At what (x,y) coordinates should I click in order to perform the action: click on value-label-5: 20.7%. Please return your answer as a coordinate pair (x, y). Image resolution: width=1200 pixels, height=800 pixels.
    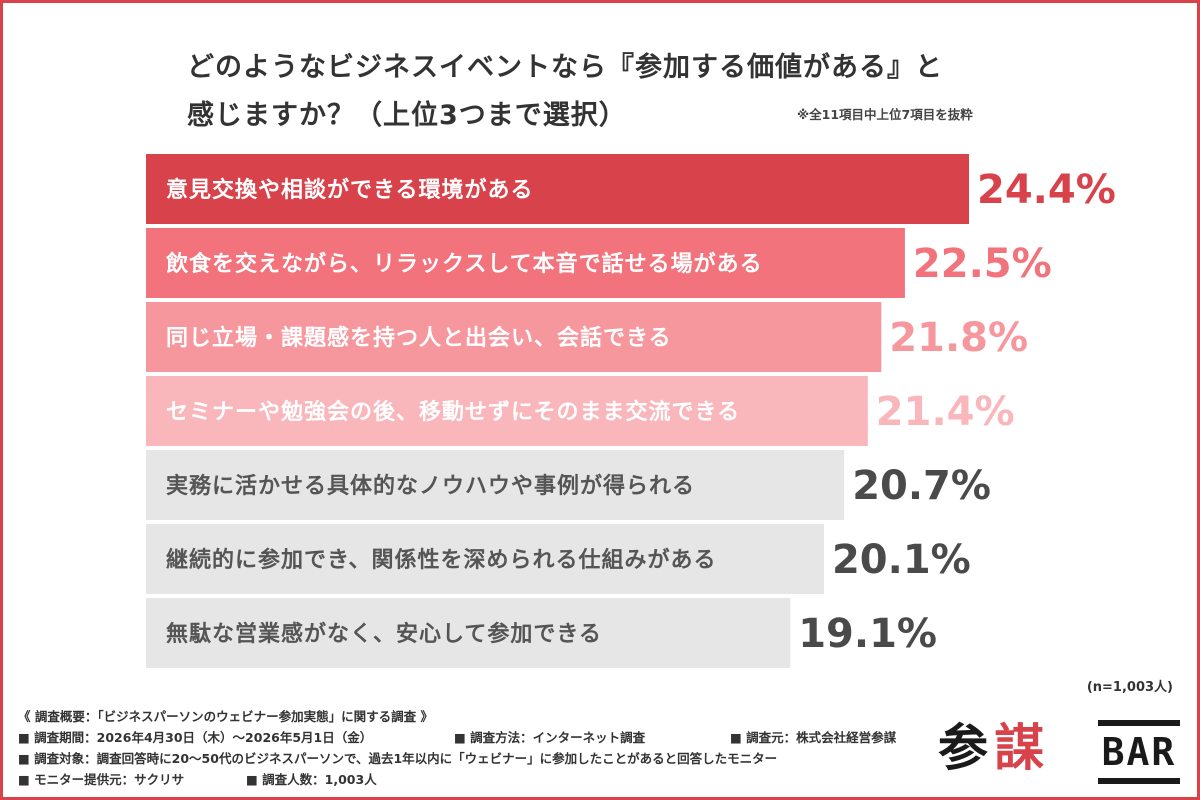
    Looking at the image, I should click on (921, 486).